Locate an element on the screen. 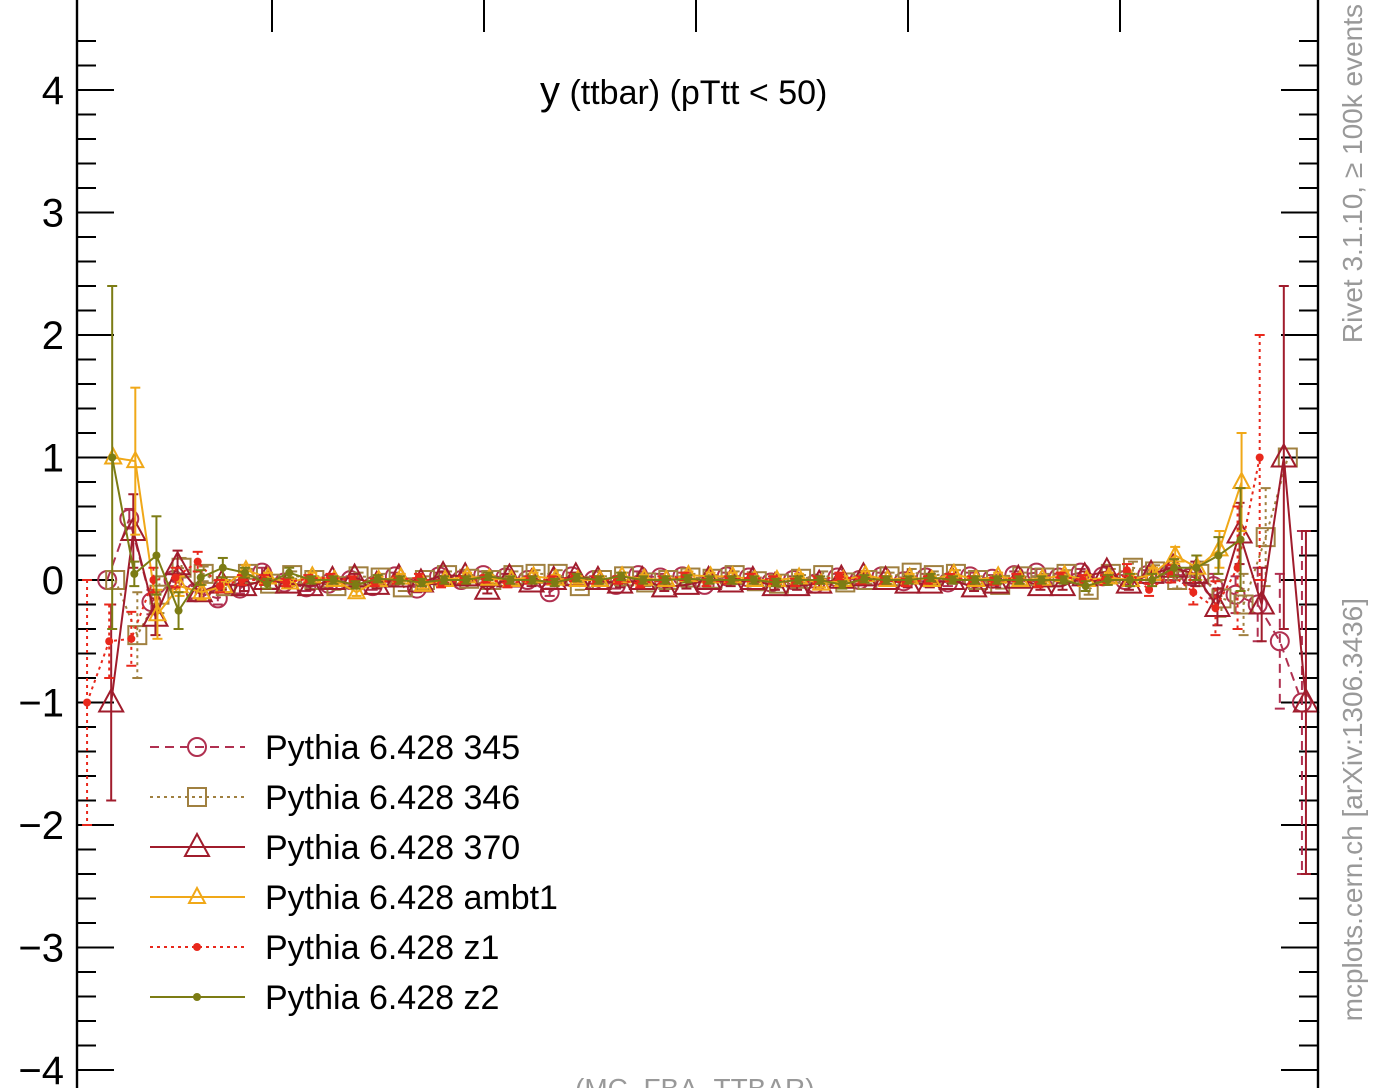 The height and width of the screenshot is (1088, 1376). y-tick-label: −3 is located at coordinates (41, 949).